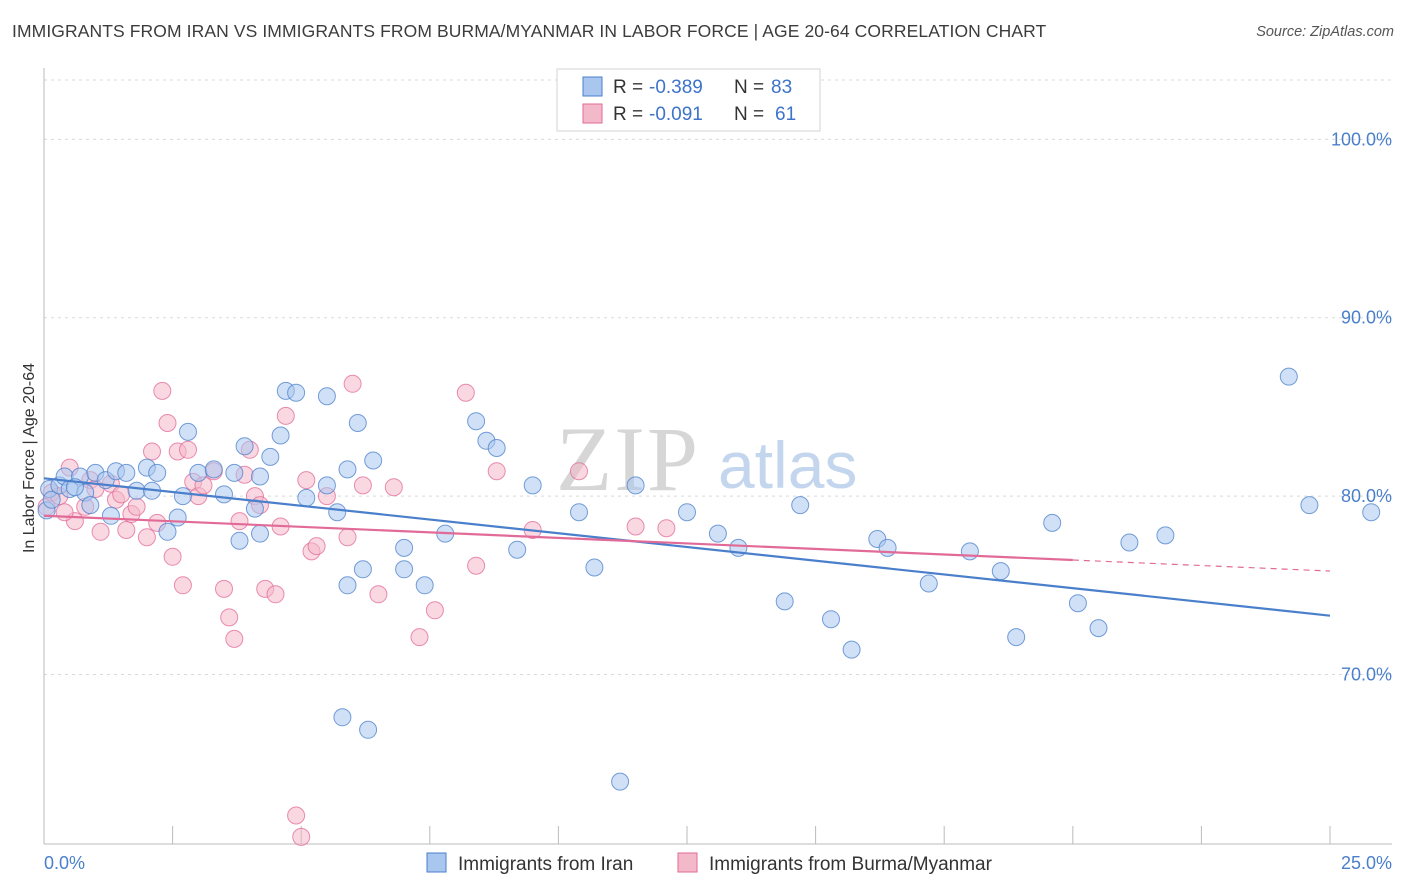 The width and height of the screenshot is (1406, 892). I want to click on bottom-legend-swatch-burma, so click(687, 862).